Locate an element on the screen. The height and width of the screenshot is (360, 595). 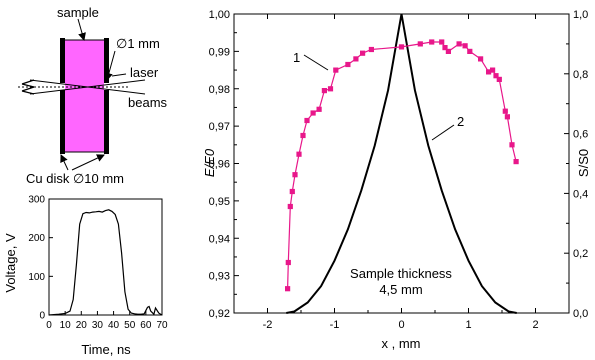
main-y-tick-label: 0,92 is located at coordinates (219, 314).